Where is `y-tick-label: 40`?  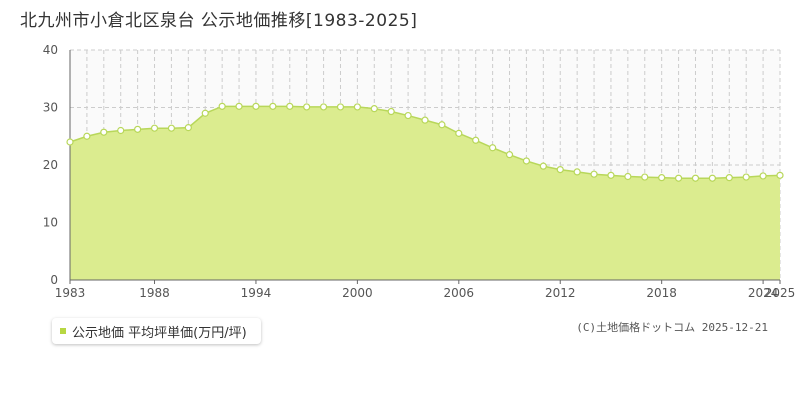
y-tick-label: 40 is located at coordinates (50, 50).